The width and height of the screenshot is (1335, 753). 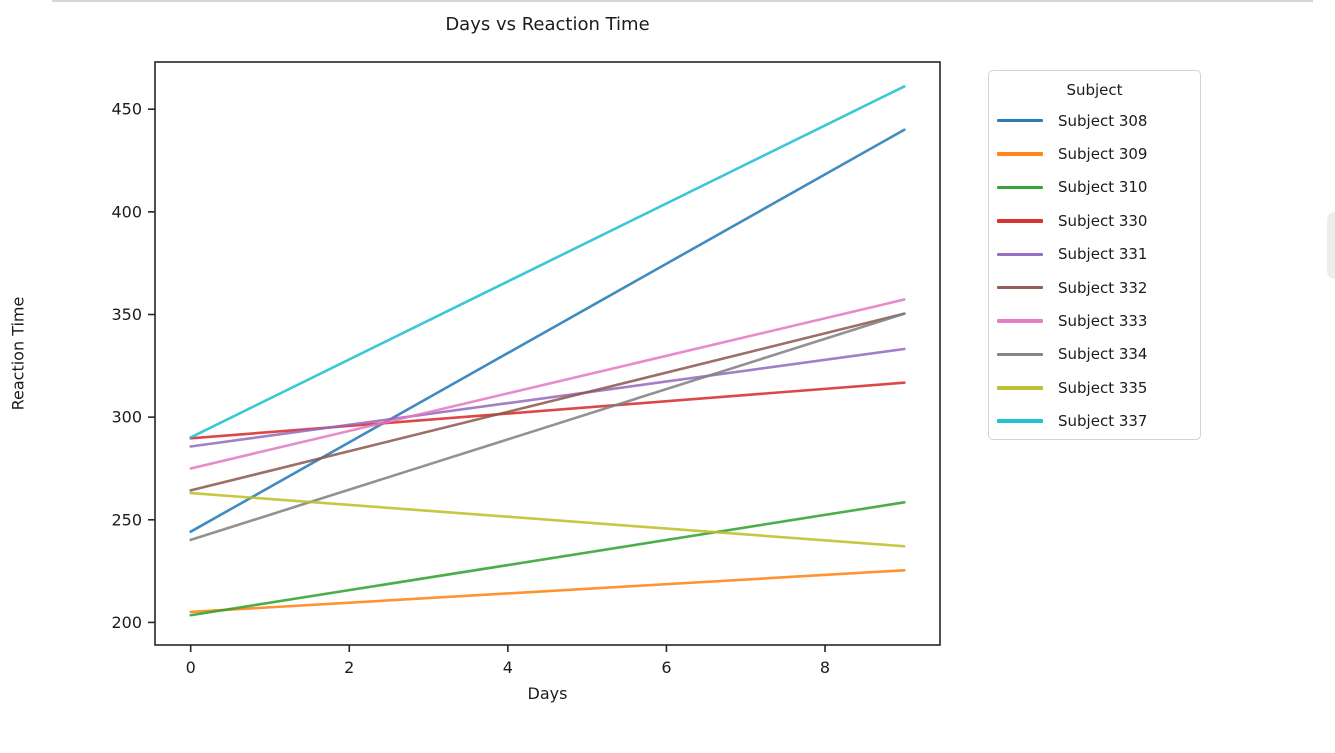 What do you see at coordinates (666, 667) in the screenshot?
I see `x-tick-label: 6` at bounding box center [666, 667].